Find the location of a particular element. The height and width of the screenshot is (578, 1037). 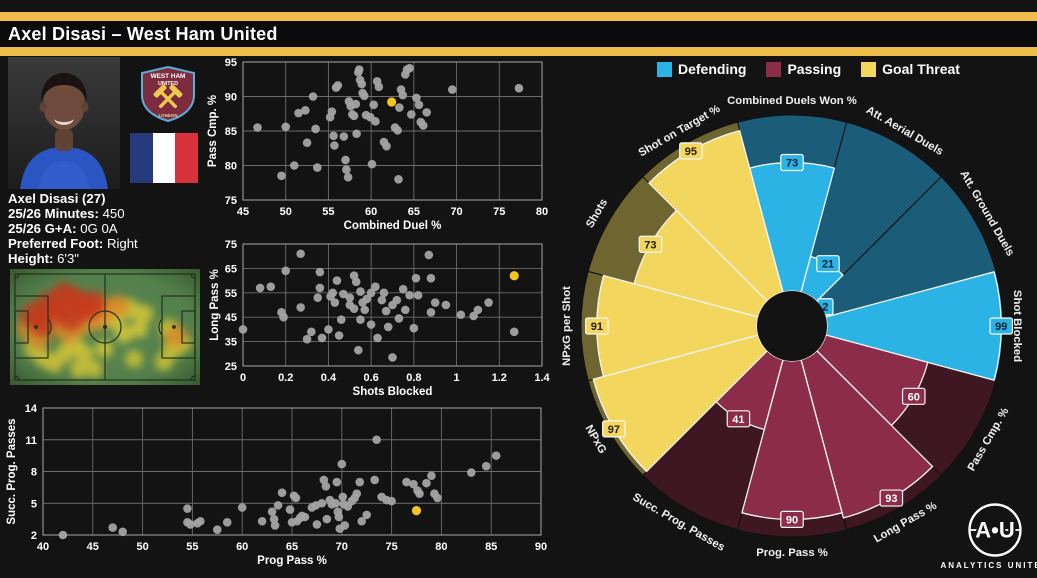

svg-text: 60 is located at coordinates (914, 397).